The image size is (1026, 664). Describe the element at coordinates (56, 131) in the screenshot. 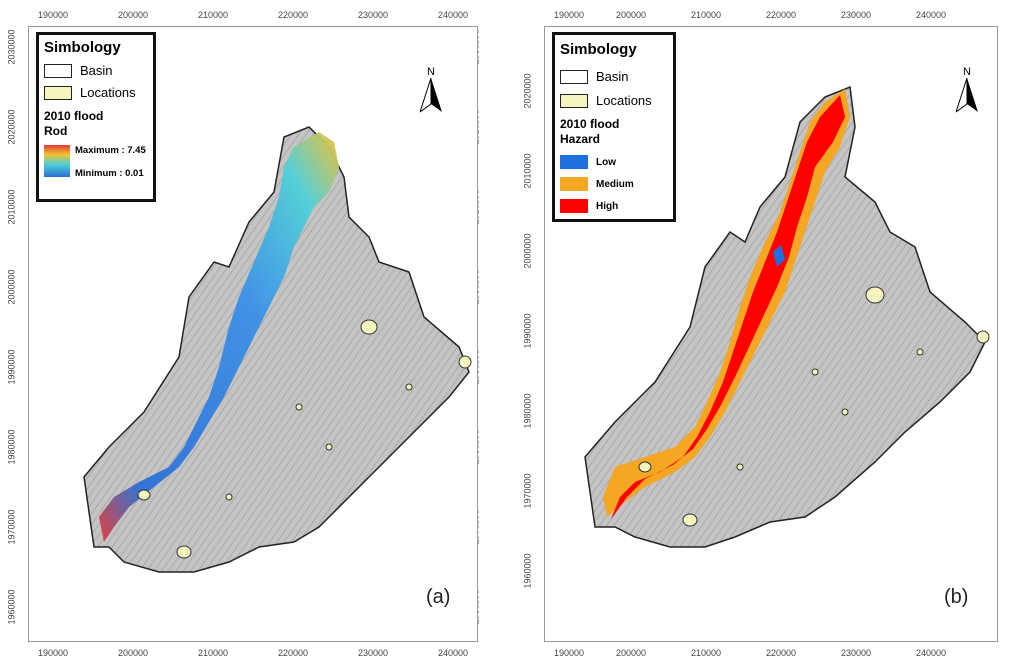

I see `legend-subtitle-variable: Rod` at that location.